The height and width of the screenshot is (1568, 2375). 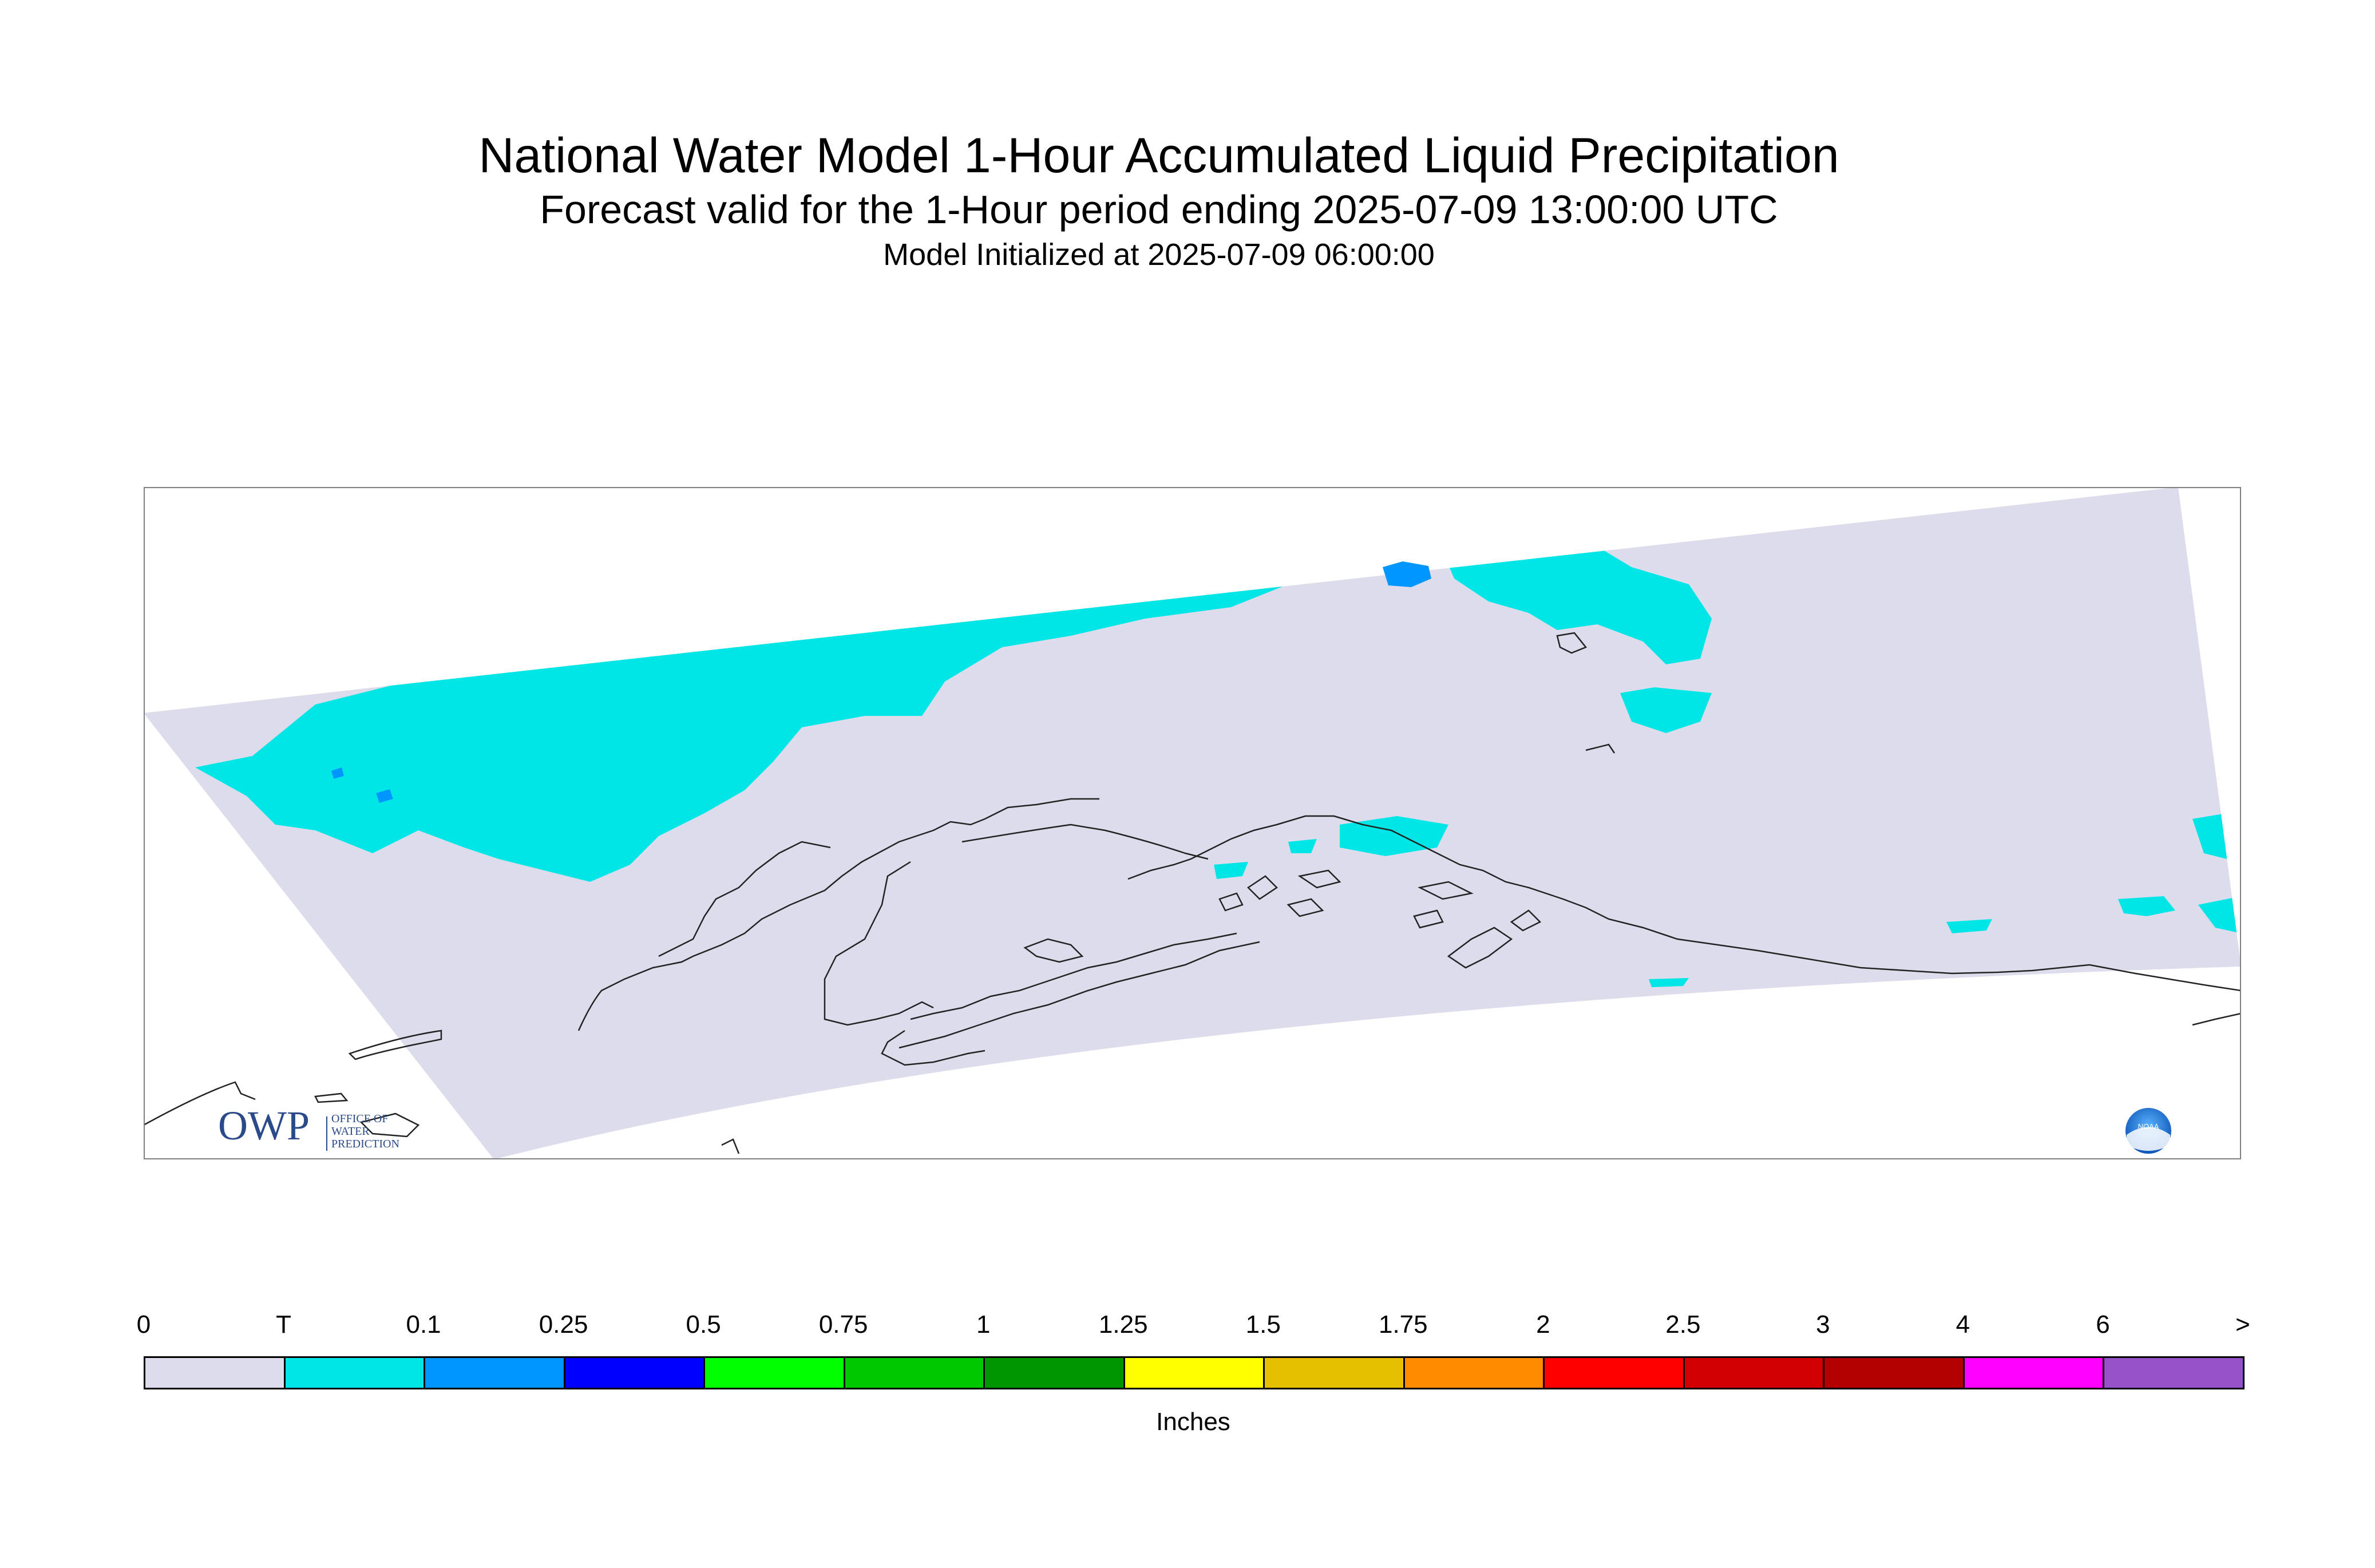 What do you see at coordinates (704, 1324) in the screenshot?
I see `legend-label: 0.5` at bounding box center [704, 1324].